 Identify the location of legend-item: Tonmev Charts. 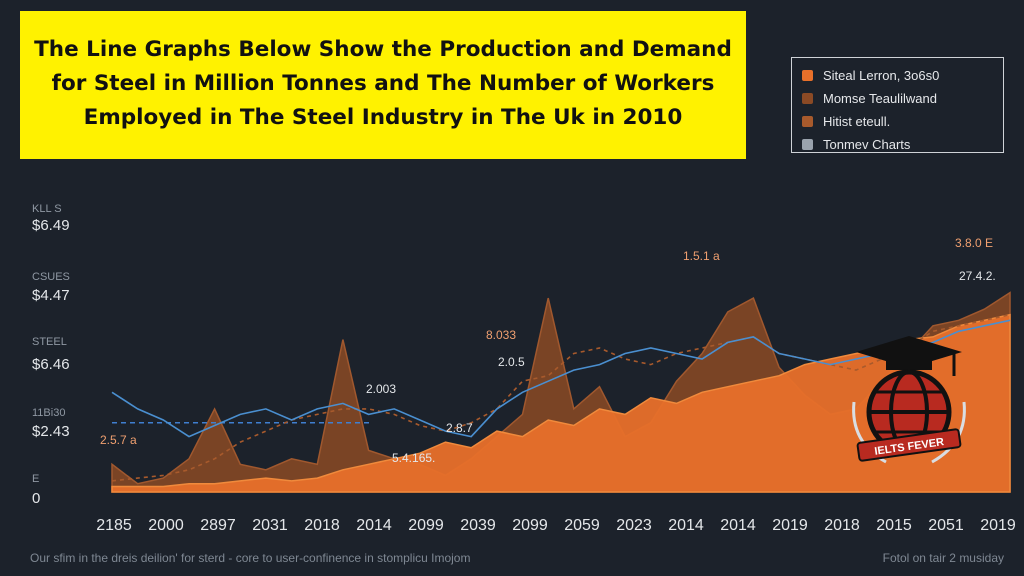
(902, 144).